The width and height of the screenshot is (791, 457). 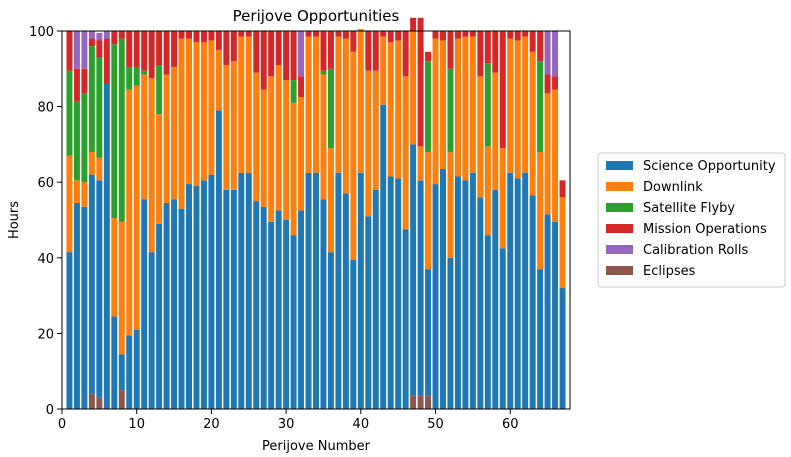 I want to click on legend-label: Downlink, so click(x=673, y=187).